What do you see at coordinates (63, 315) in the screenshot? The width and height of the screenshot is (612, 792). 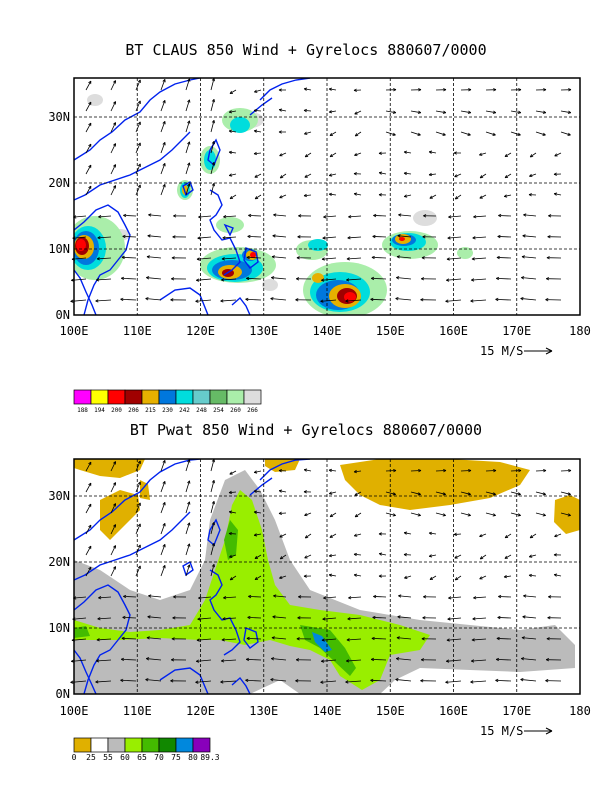 I see `lat-tick-label: 0N` at bounding box center [63, 315].